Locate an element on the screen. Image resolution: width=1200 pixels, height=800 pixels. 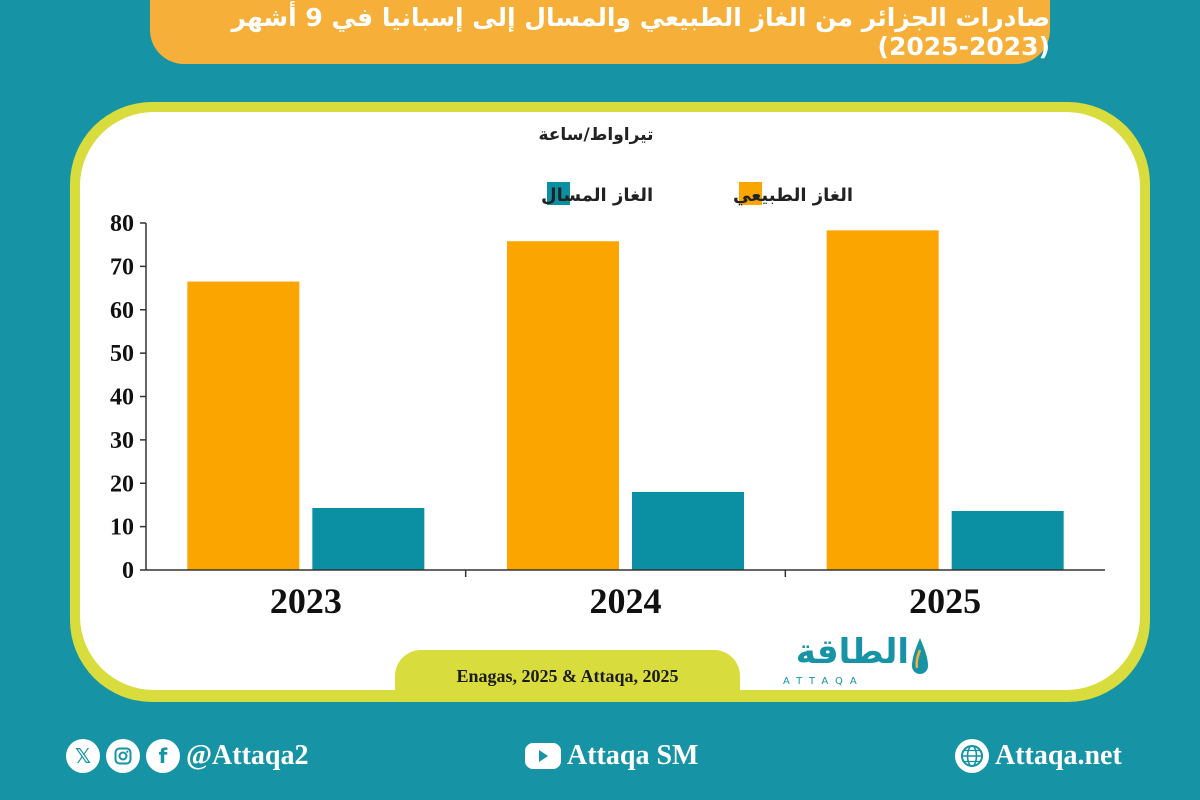
x-tick-label: 2023 is located at coordinates (306, 601).